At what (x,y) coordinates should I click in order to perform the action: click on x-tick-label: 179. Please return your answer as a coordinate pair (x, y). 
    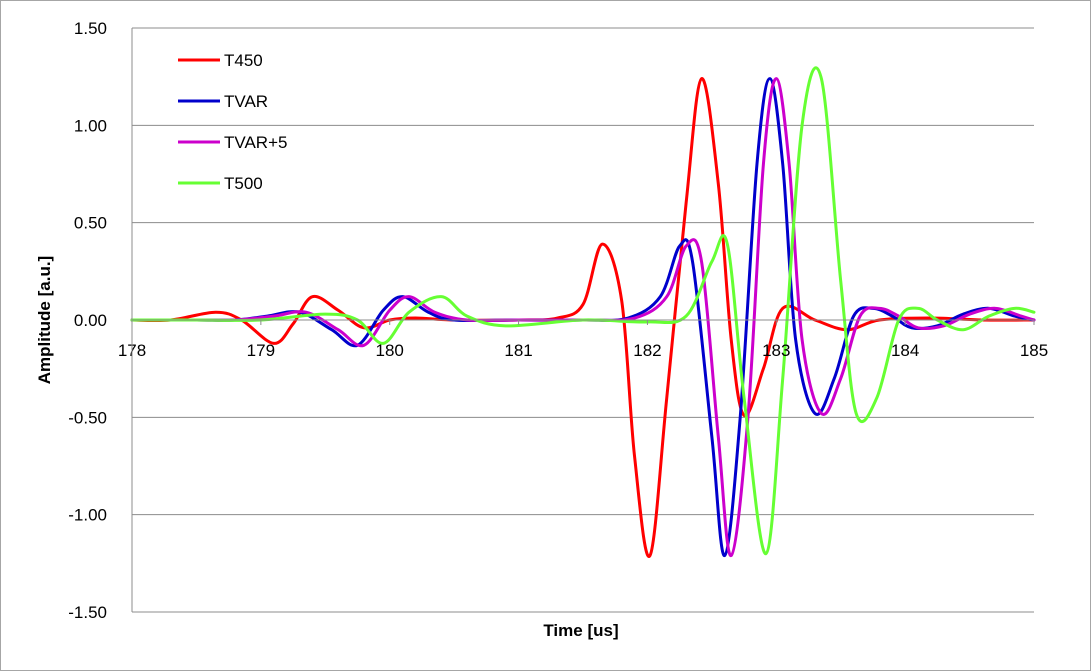
    Looking at the image, I should click on (261, 350).